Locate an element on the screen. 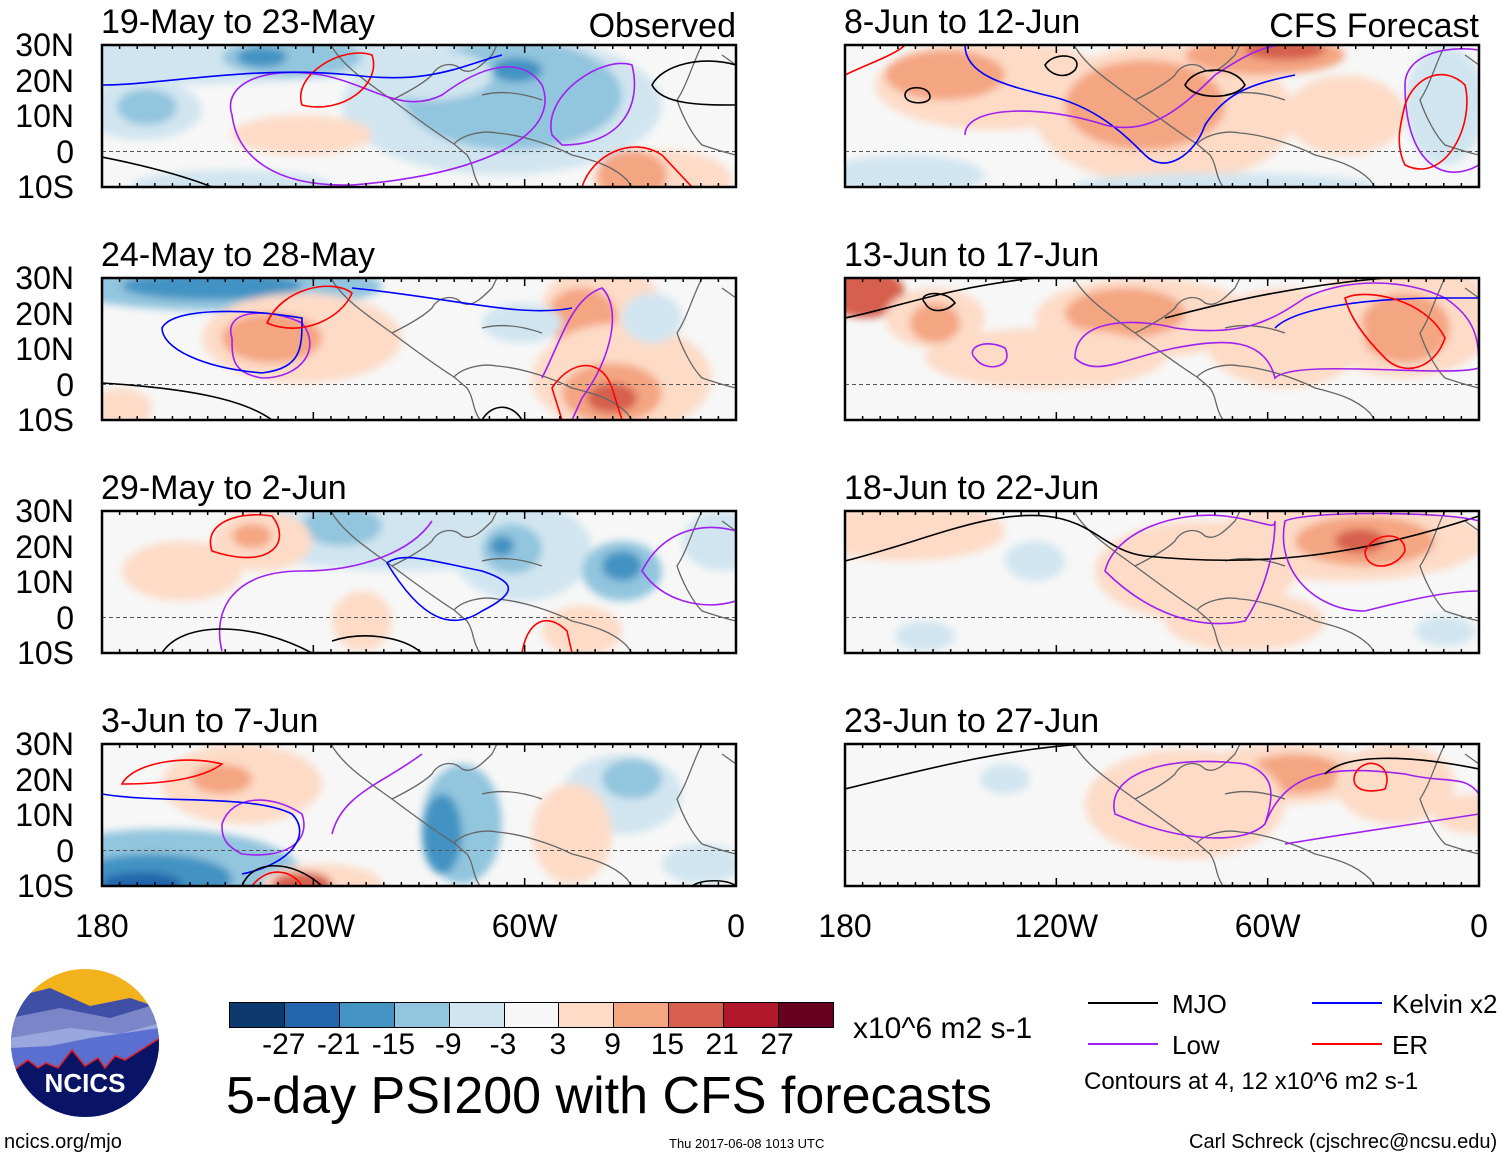 Image resolution: width=1510 pixels, height=1158 pixels. colorbar-tick-label: 15 is located at coordinates (667, 1044).